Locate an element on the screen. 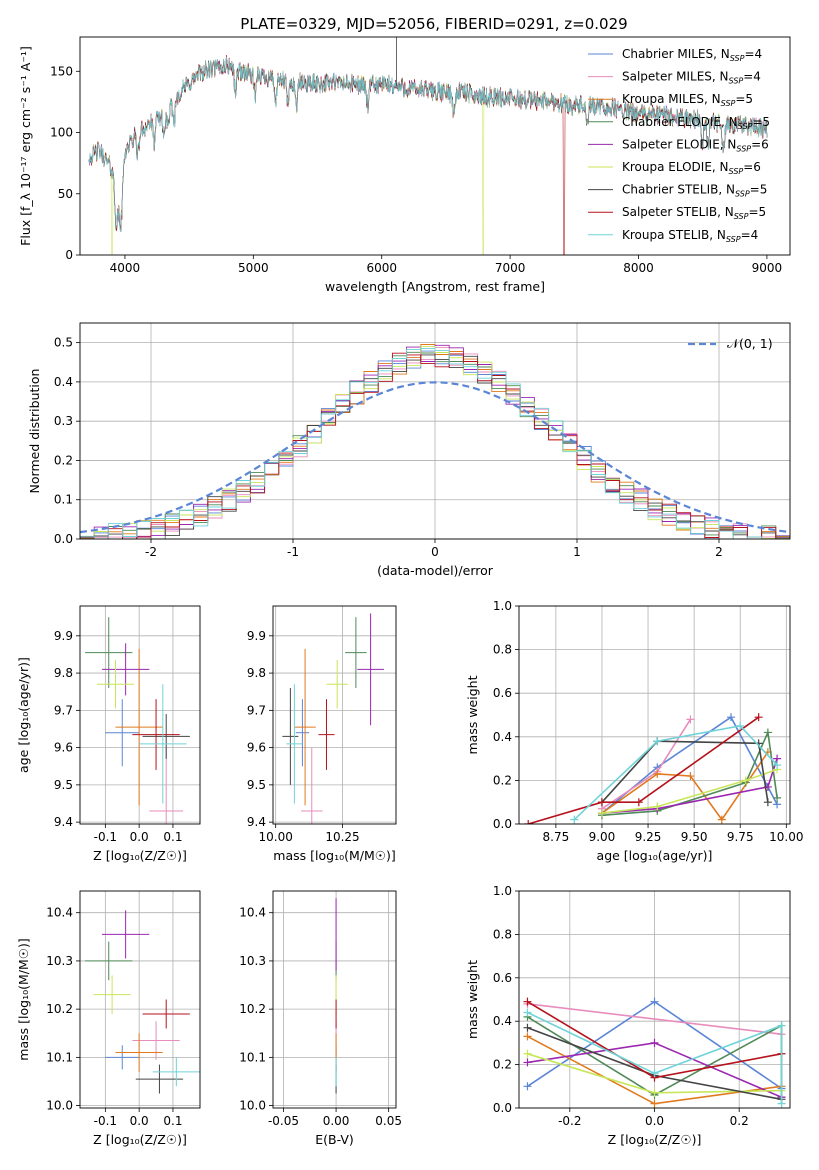  x-tick-label: 0.1 is located at coordinates (172, 1121).